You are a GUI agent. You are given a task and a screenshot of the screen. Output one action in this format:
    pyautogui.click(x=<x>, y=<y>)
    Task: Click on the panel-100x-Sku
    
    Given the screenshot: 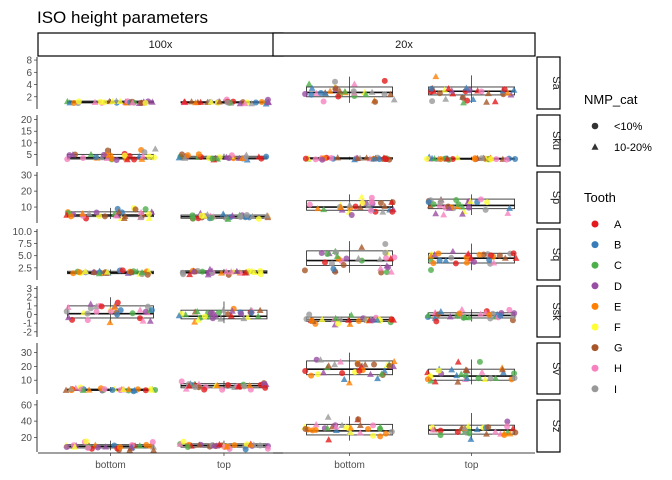 What is the action you would take?
    pyautogui.click(x=167, y=154)
    